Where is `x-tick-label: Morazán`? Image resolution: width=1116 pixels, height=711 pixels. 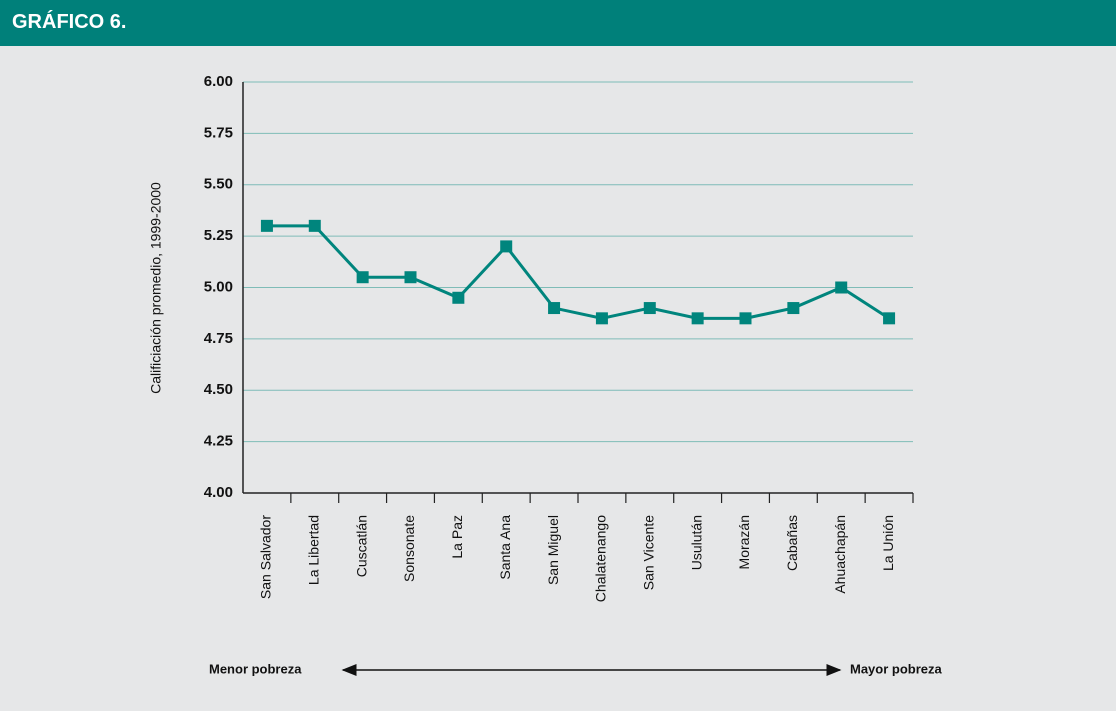 x-tick-label: Morazán is located at coordinates (744, 542).